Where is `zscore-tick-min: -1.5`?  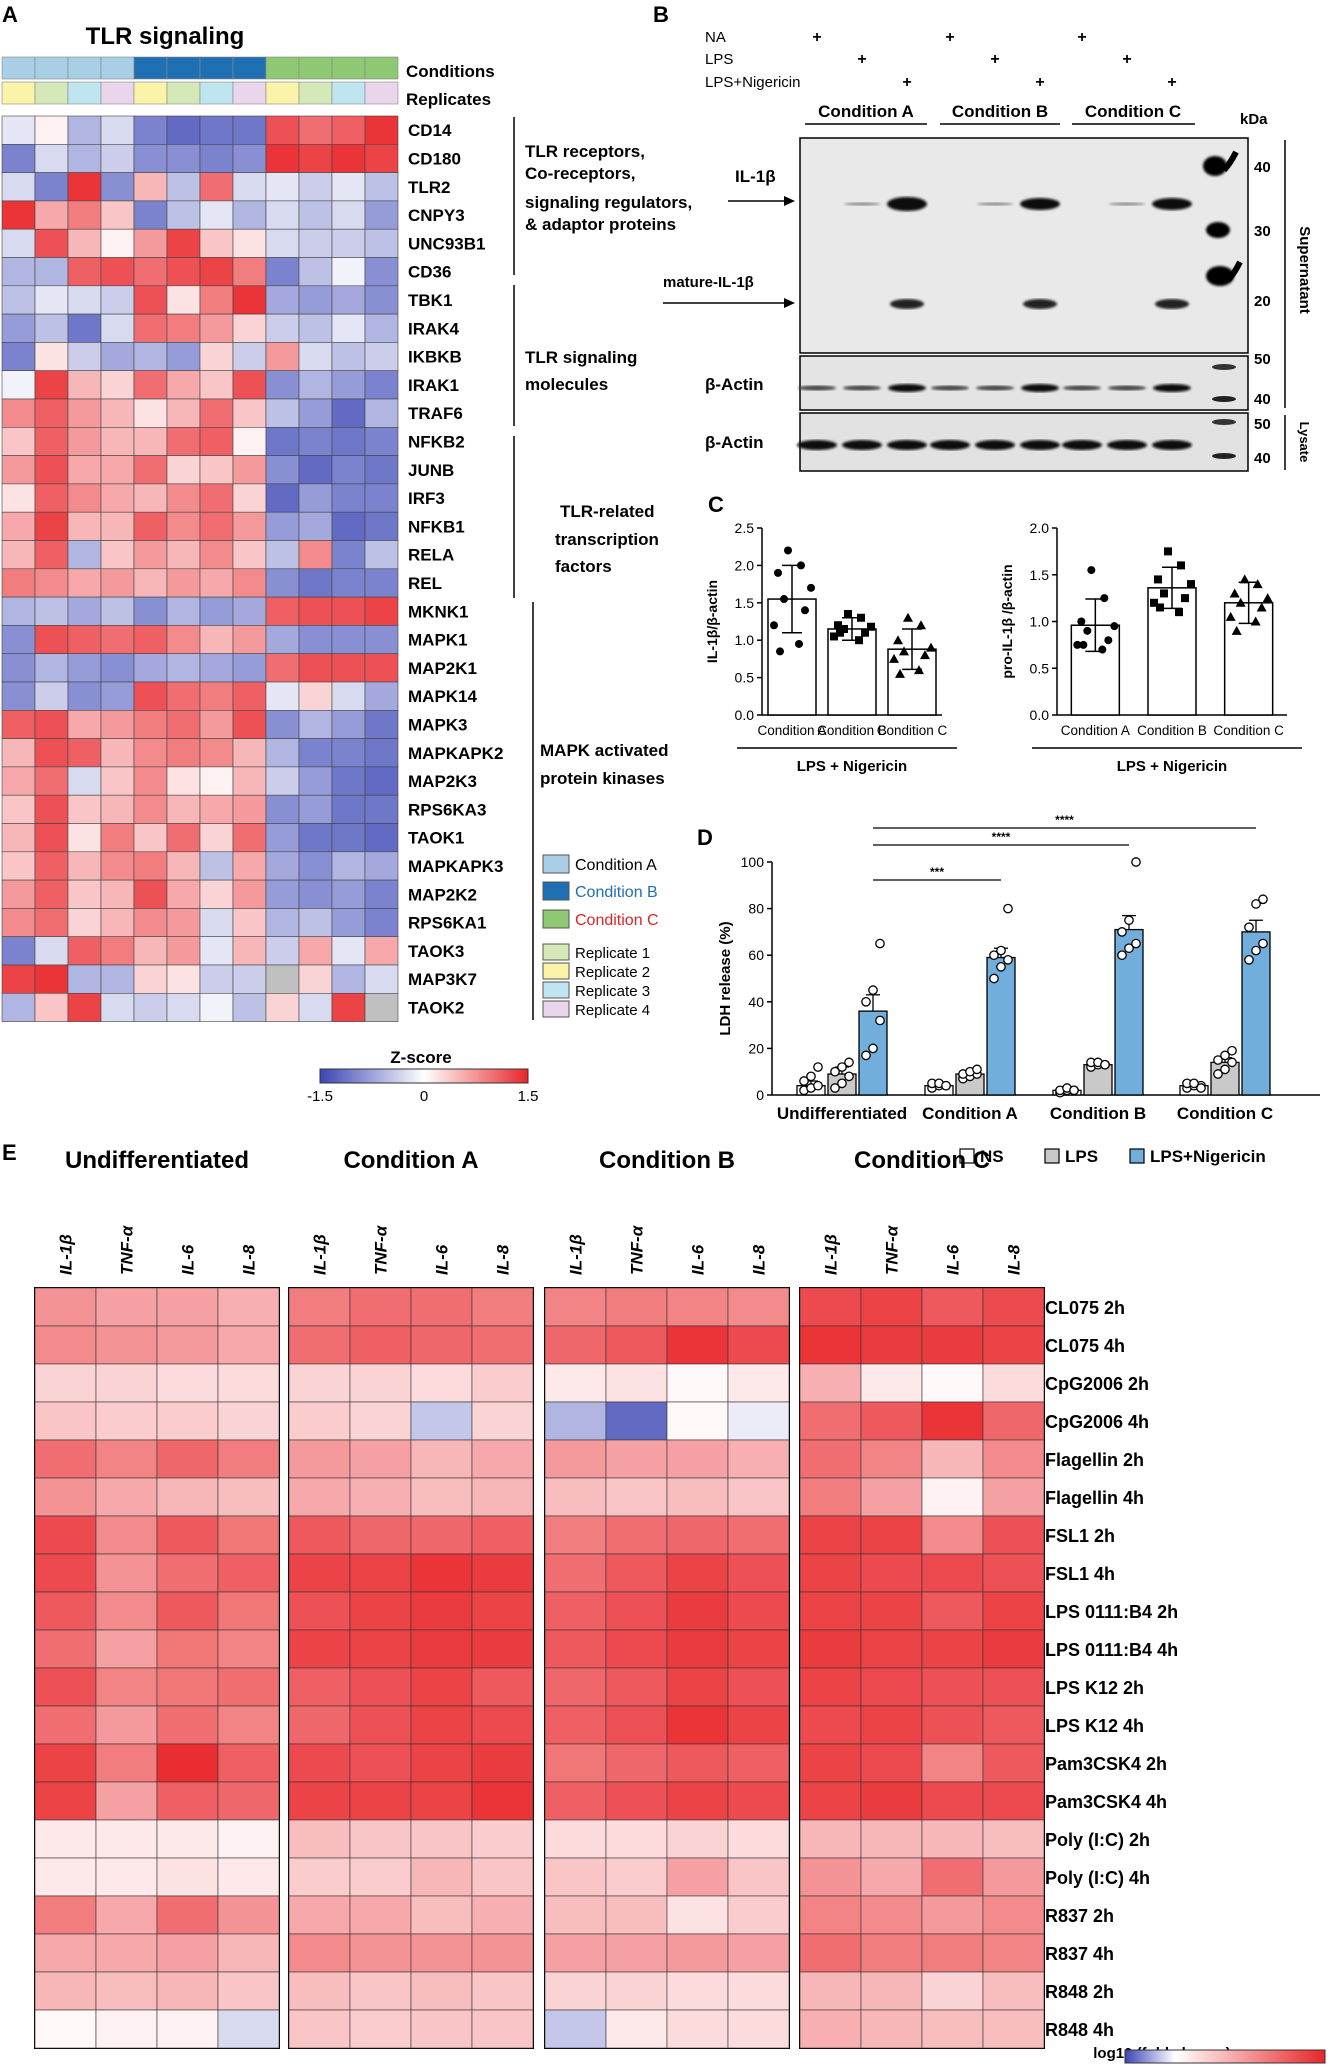
zscore-tick-min: -1.5 is located at coordinates (320, 1096).